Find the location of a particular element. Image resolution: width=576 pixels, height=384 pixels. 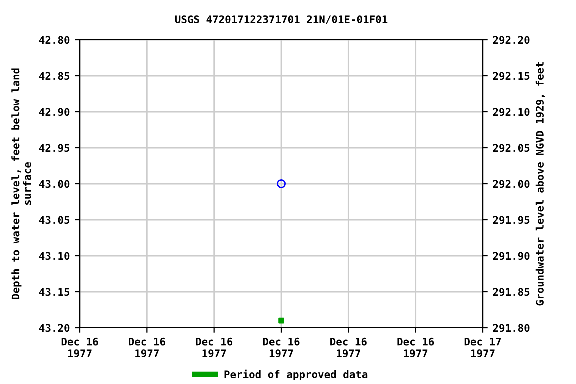

y-tick-label: 43.10 is located at coordinates (54, 256).